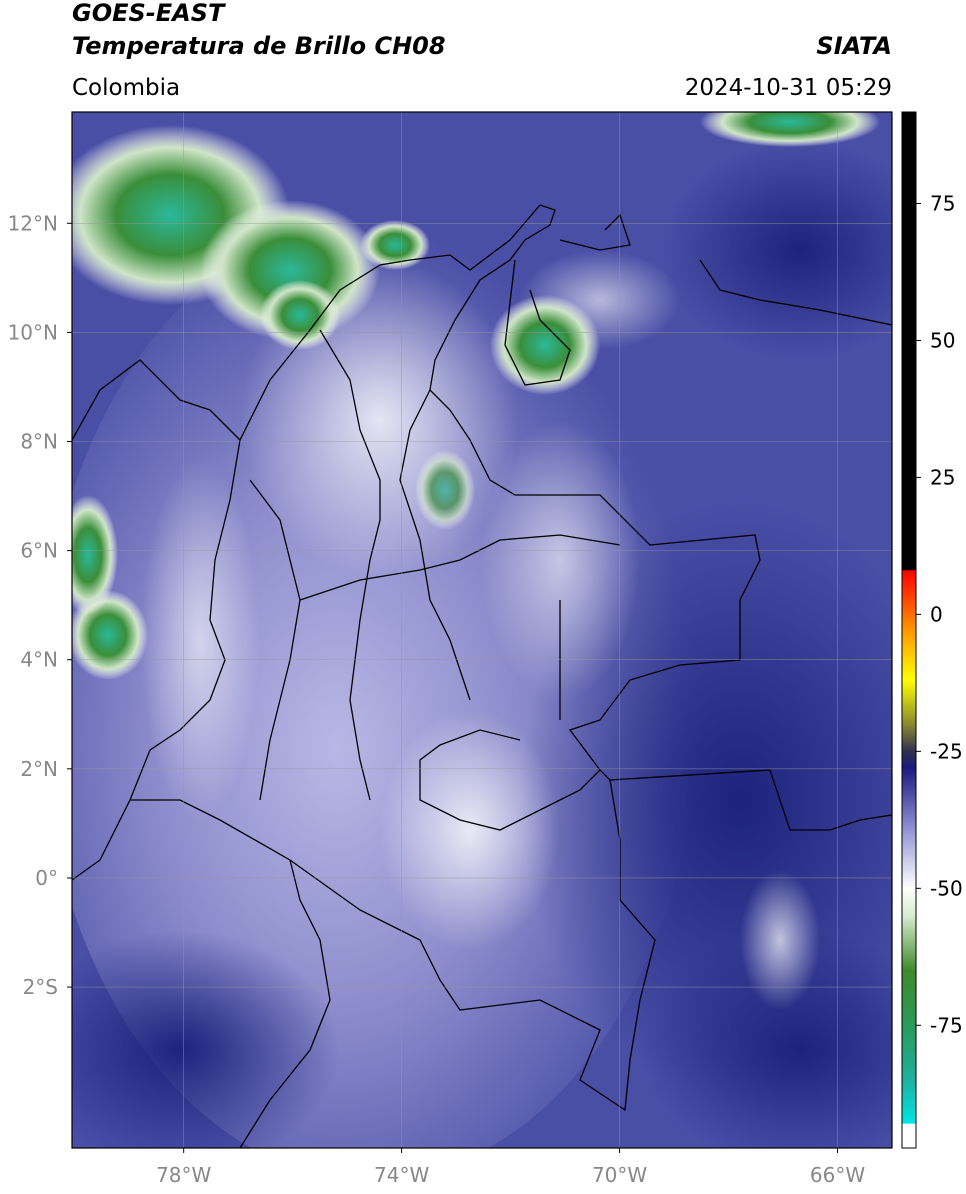 The image size is (966, 1194). I want to click on colorbar-tick-label: 75, so click(942, 203).